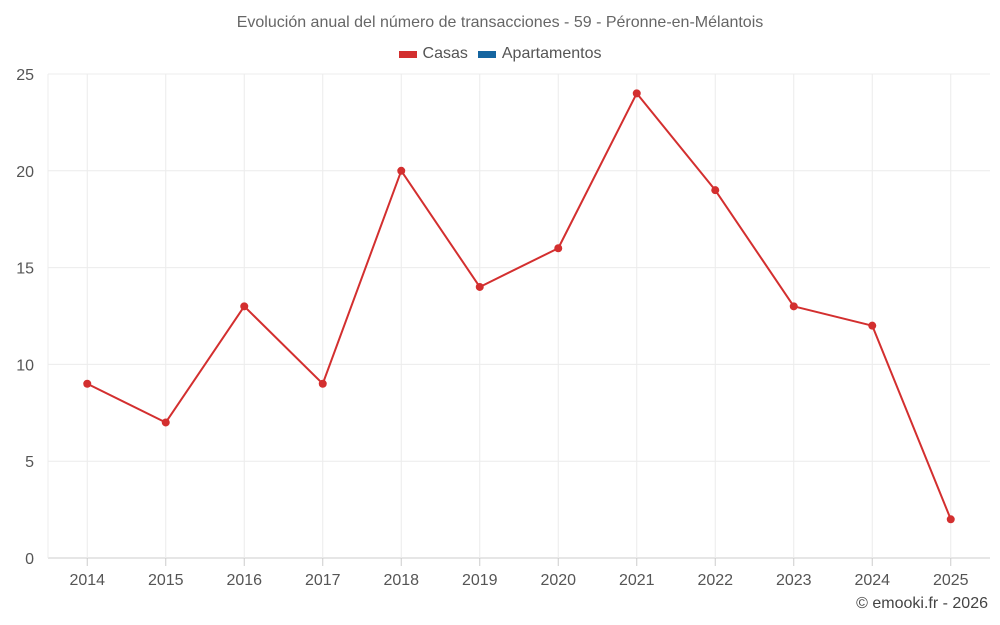 The image size is (1000, 625). Describe the element at coordinates (244, 306) in the screenshot. I see `data-point-casas-2016` at that location.